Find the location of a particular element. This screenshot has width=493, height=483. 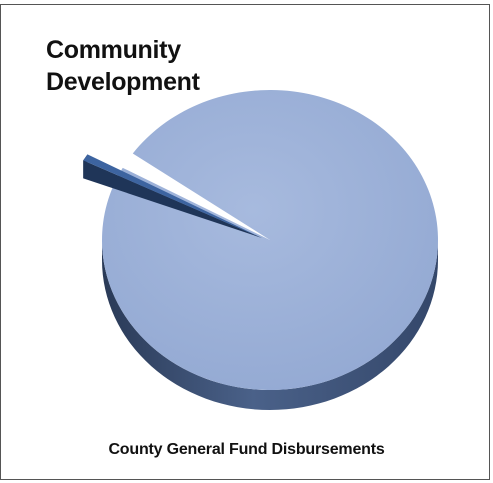

slice-label-line-1: Community is located at coordinates (113, 50).